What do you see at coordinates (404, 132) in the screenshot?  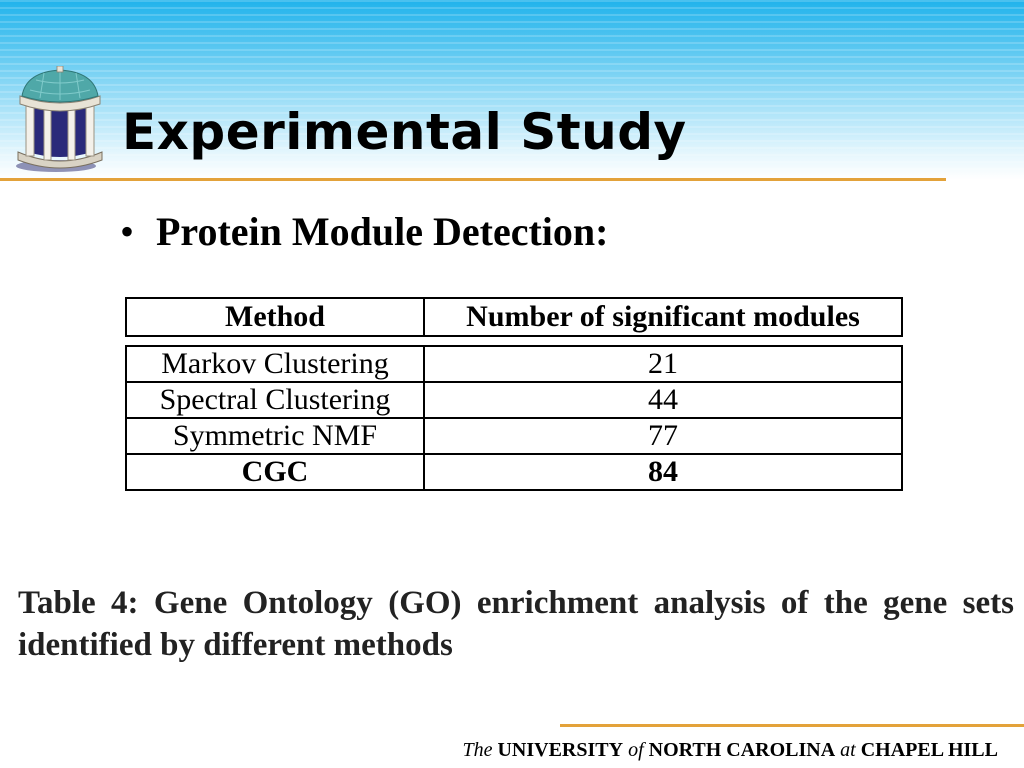 I see `slide-title: Experimental Study` at bounding box center [404, 132].